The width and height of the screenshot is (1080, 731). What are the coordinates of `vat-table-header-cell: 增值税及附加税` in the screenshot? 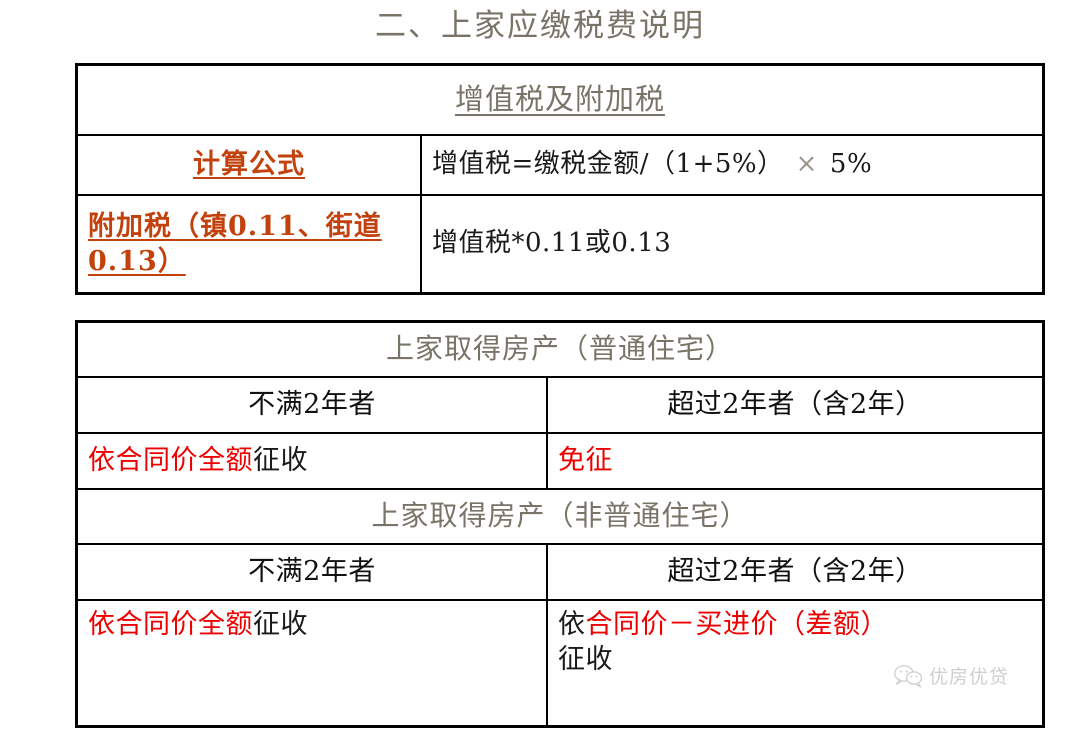 It's located at (560, 100).